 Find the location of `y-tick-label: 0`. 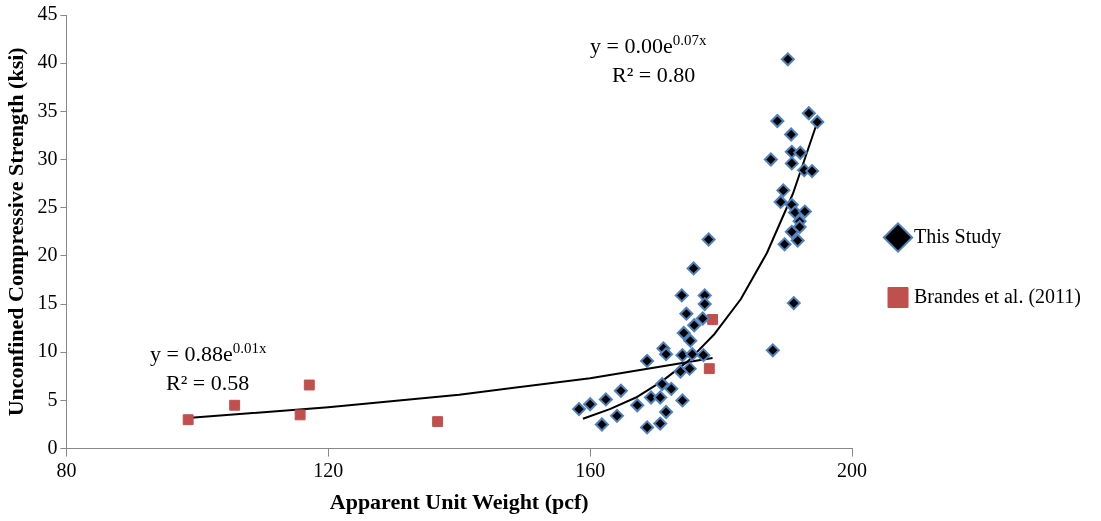

y-tick-label: 0 is located at coordinates (52, 446).